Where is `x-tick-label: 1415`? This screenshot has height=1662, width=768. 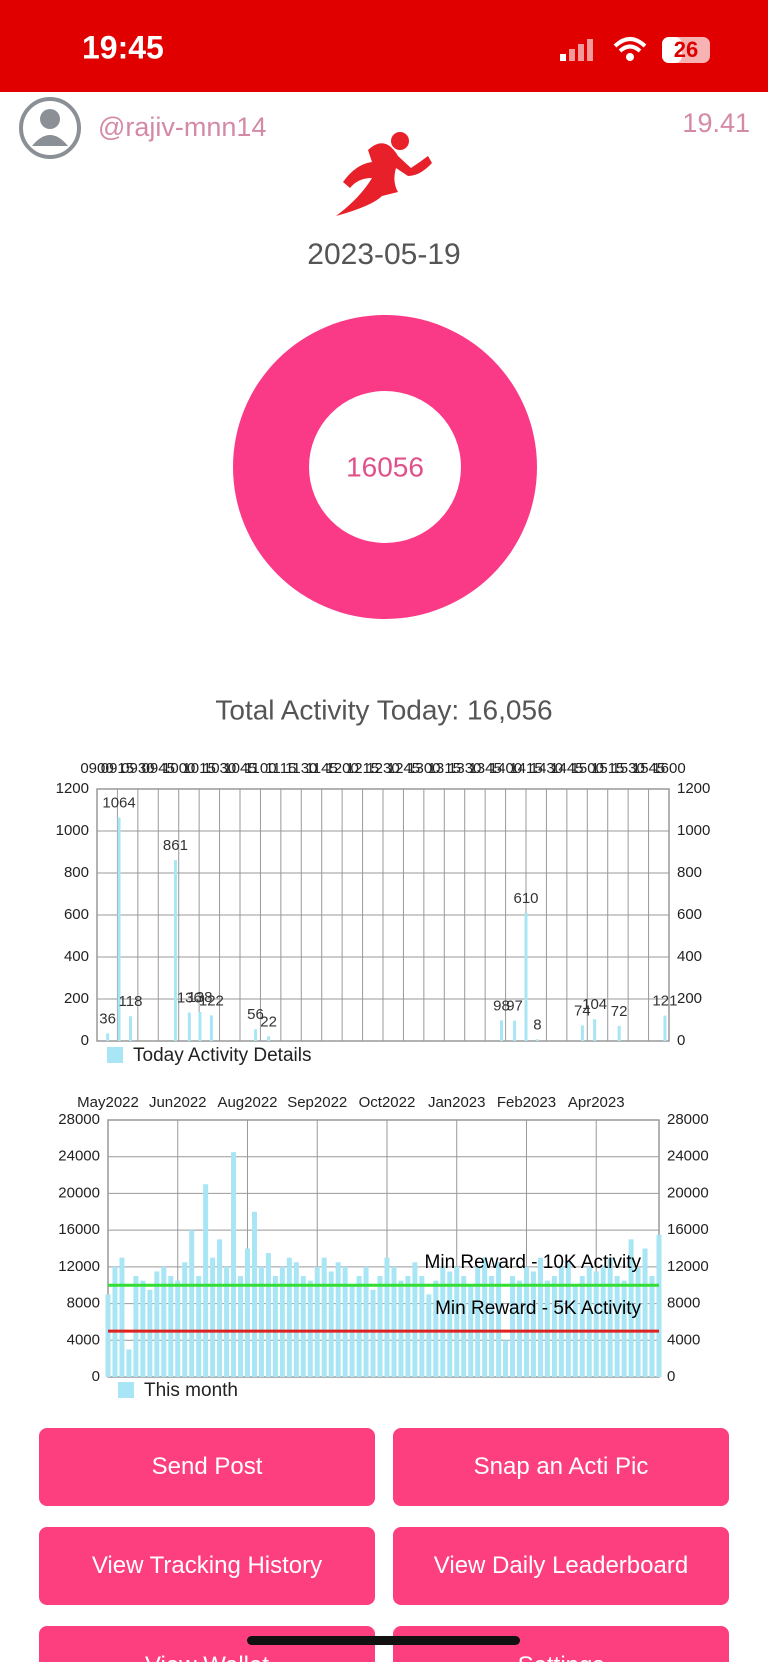 x-tick-label: 1415 is located at coordinates (525, 768).